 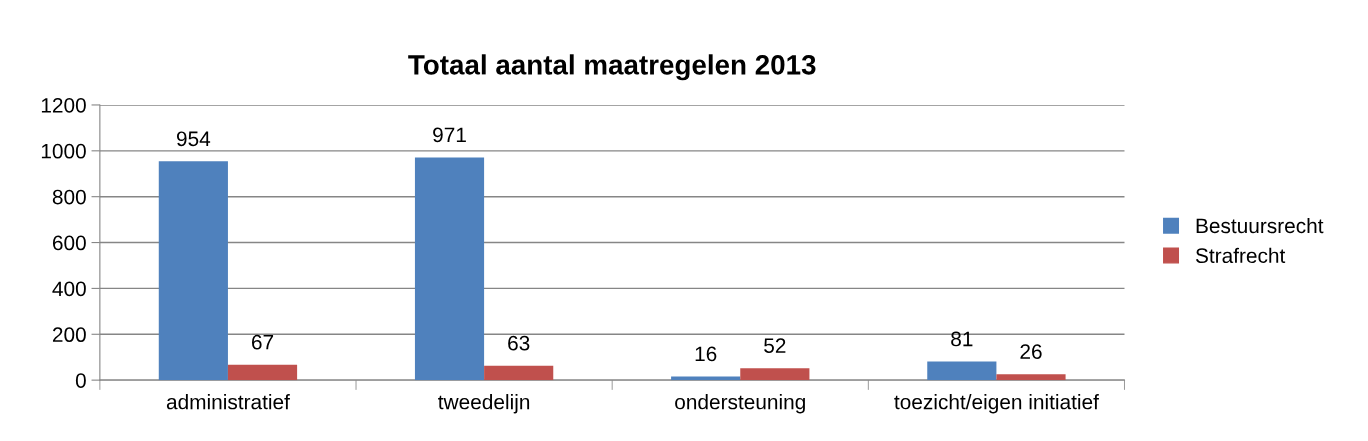 What do you see at coordinates (263, 342) in the screenshot?
I see `data-label: 67` at bounding box center [263, 342].